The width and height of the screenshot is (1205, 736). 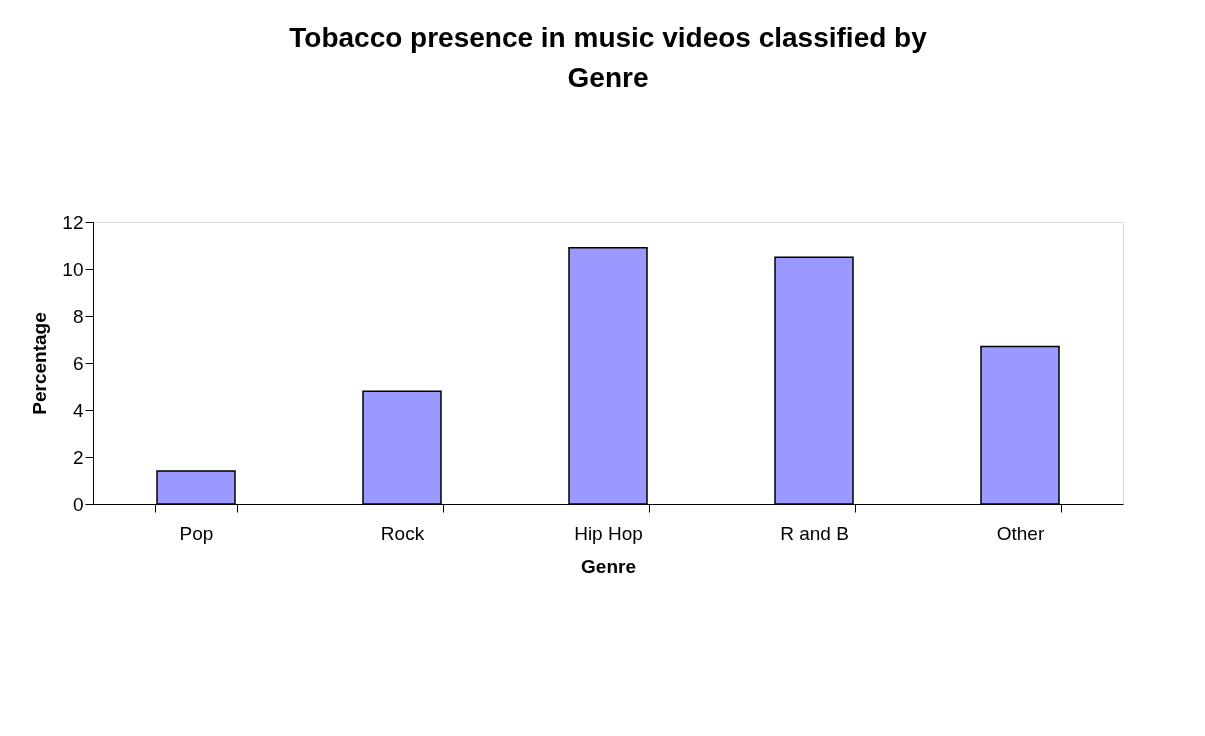 I want to click on y-axis-title: Percentage, so click(x=40, y=363).